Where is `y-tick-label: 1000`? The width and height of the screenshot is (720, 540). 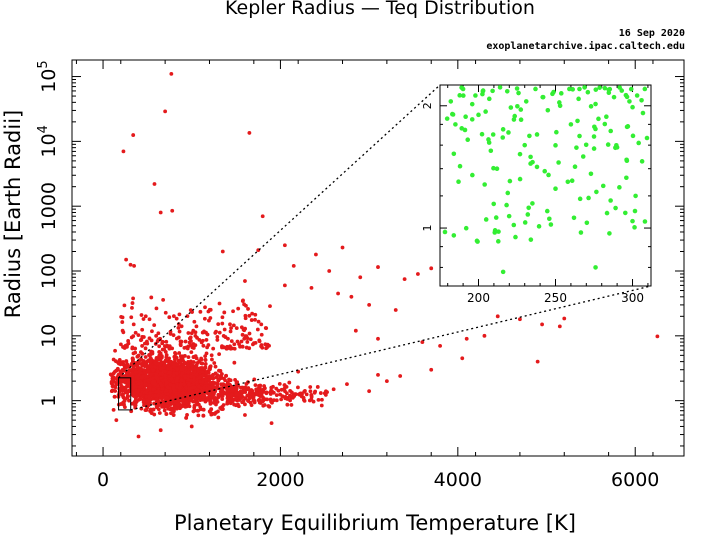
y-tick-label: 1000 is located at coordinates (49, 206).